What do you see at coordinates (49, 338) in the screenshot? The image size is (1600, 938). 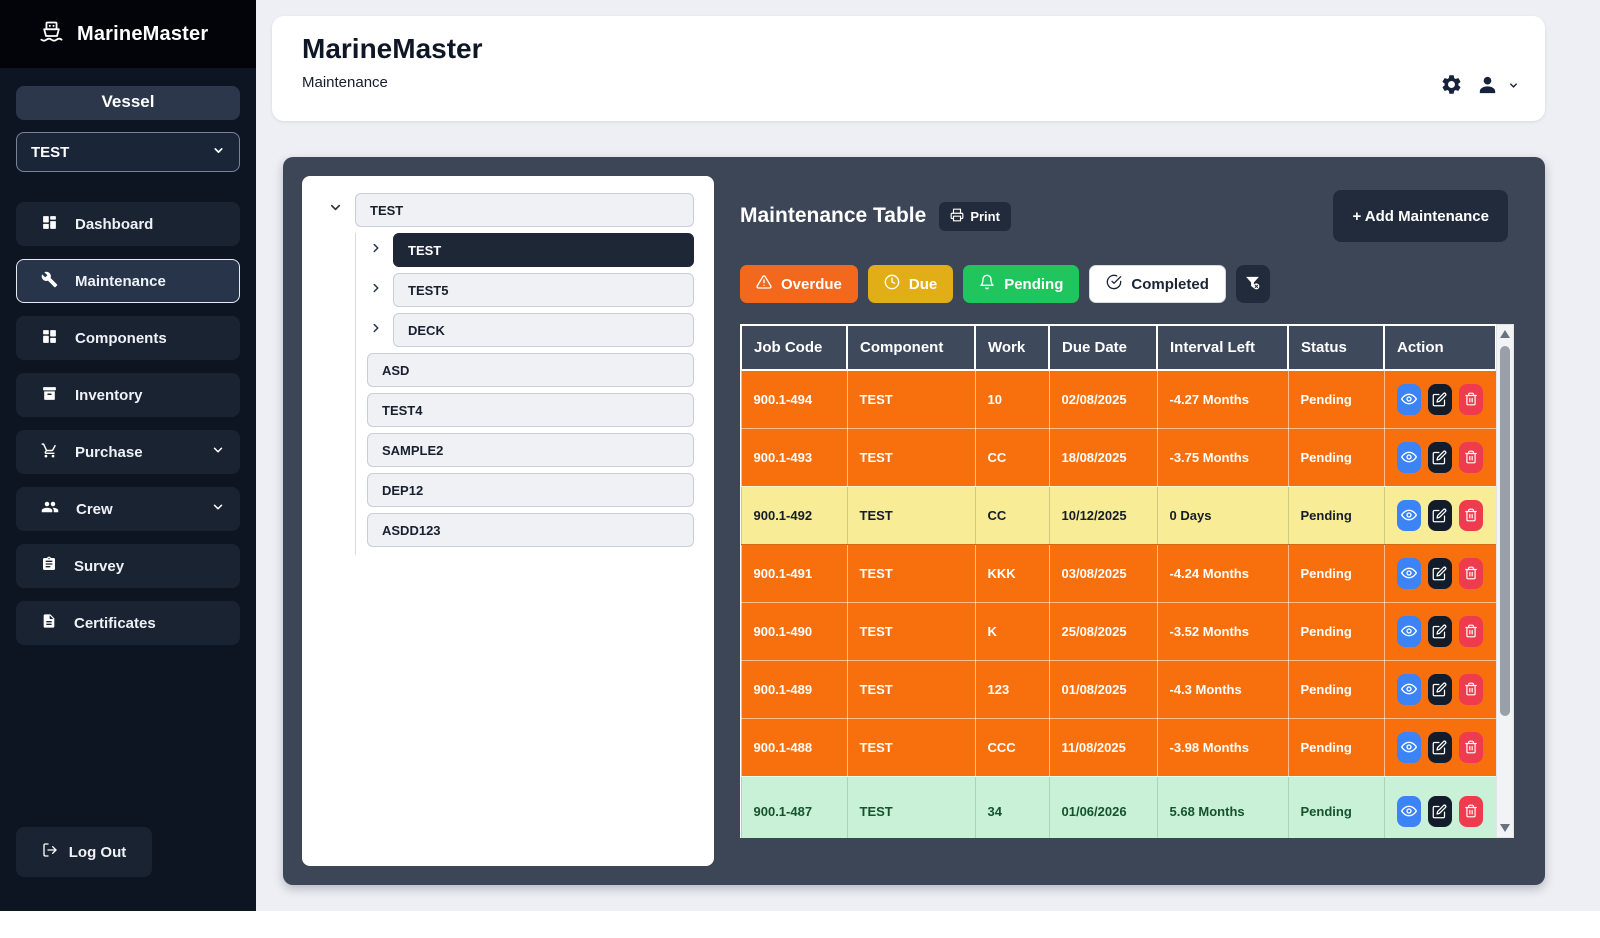 I see `components-icon` at bounding box center [49, 338].